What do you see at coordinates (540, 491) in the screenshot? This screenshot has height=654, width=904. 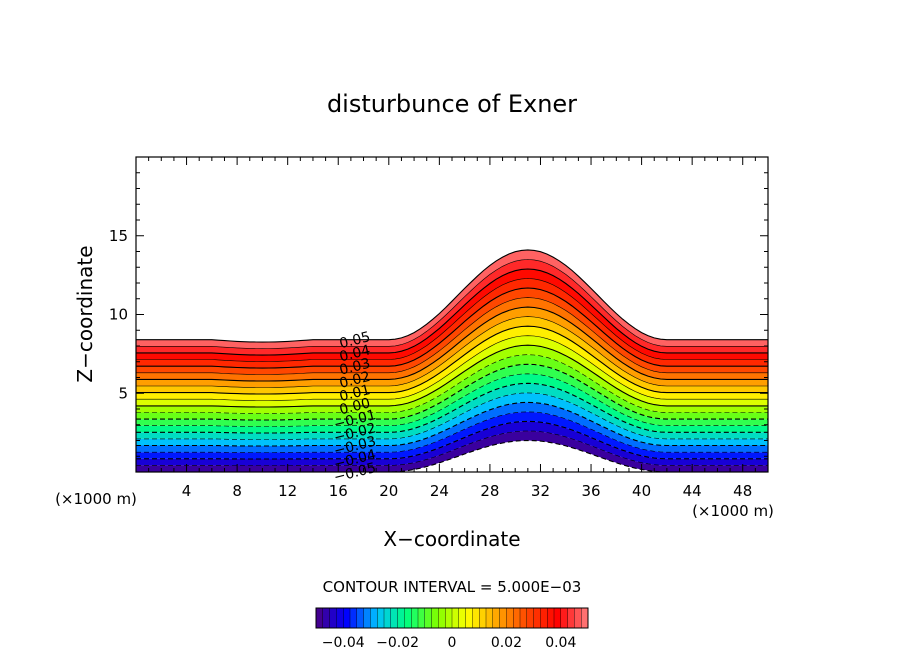 I see `x-tick-label: 32` at bounding box center [540, 491].